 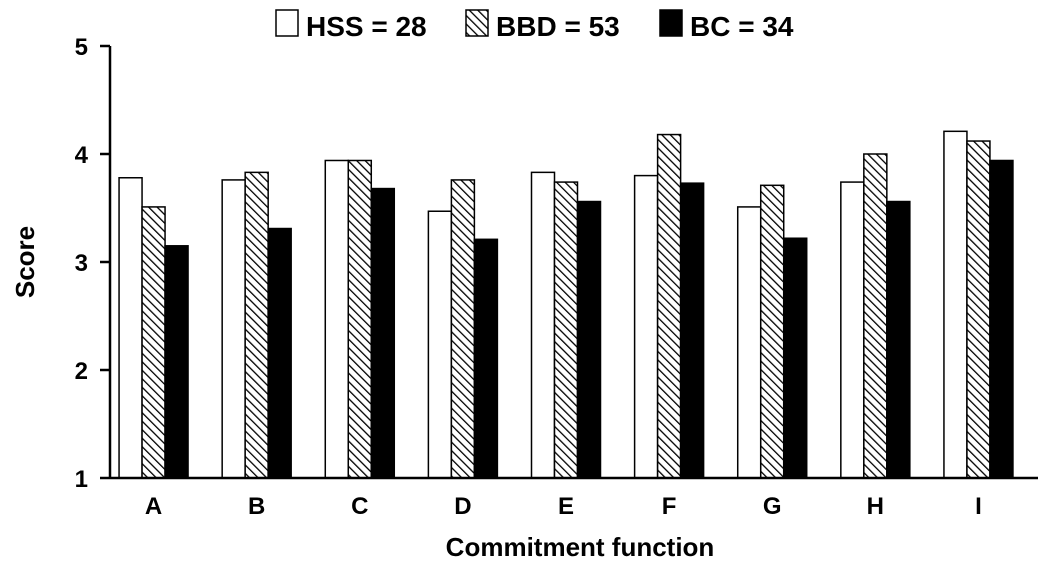 I want to click on x-tick-label: A, so click(x=153, y=506).